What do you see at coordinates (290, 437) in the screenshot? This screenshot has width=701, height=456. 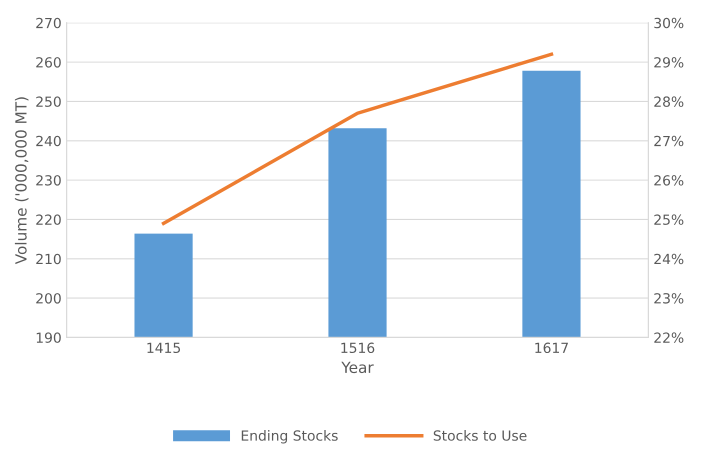 I see `legend-label: Ending Stocks` at bounding box center [290, 437].